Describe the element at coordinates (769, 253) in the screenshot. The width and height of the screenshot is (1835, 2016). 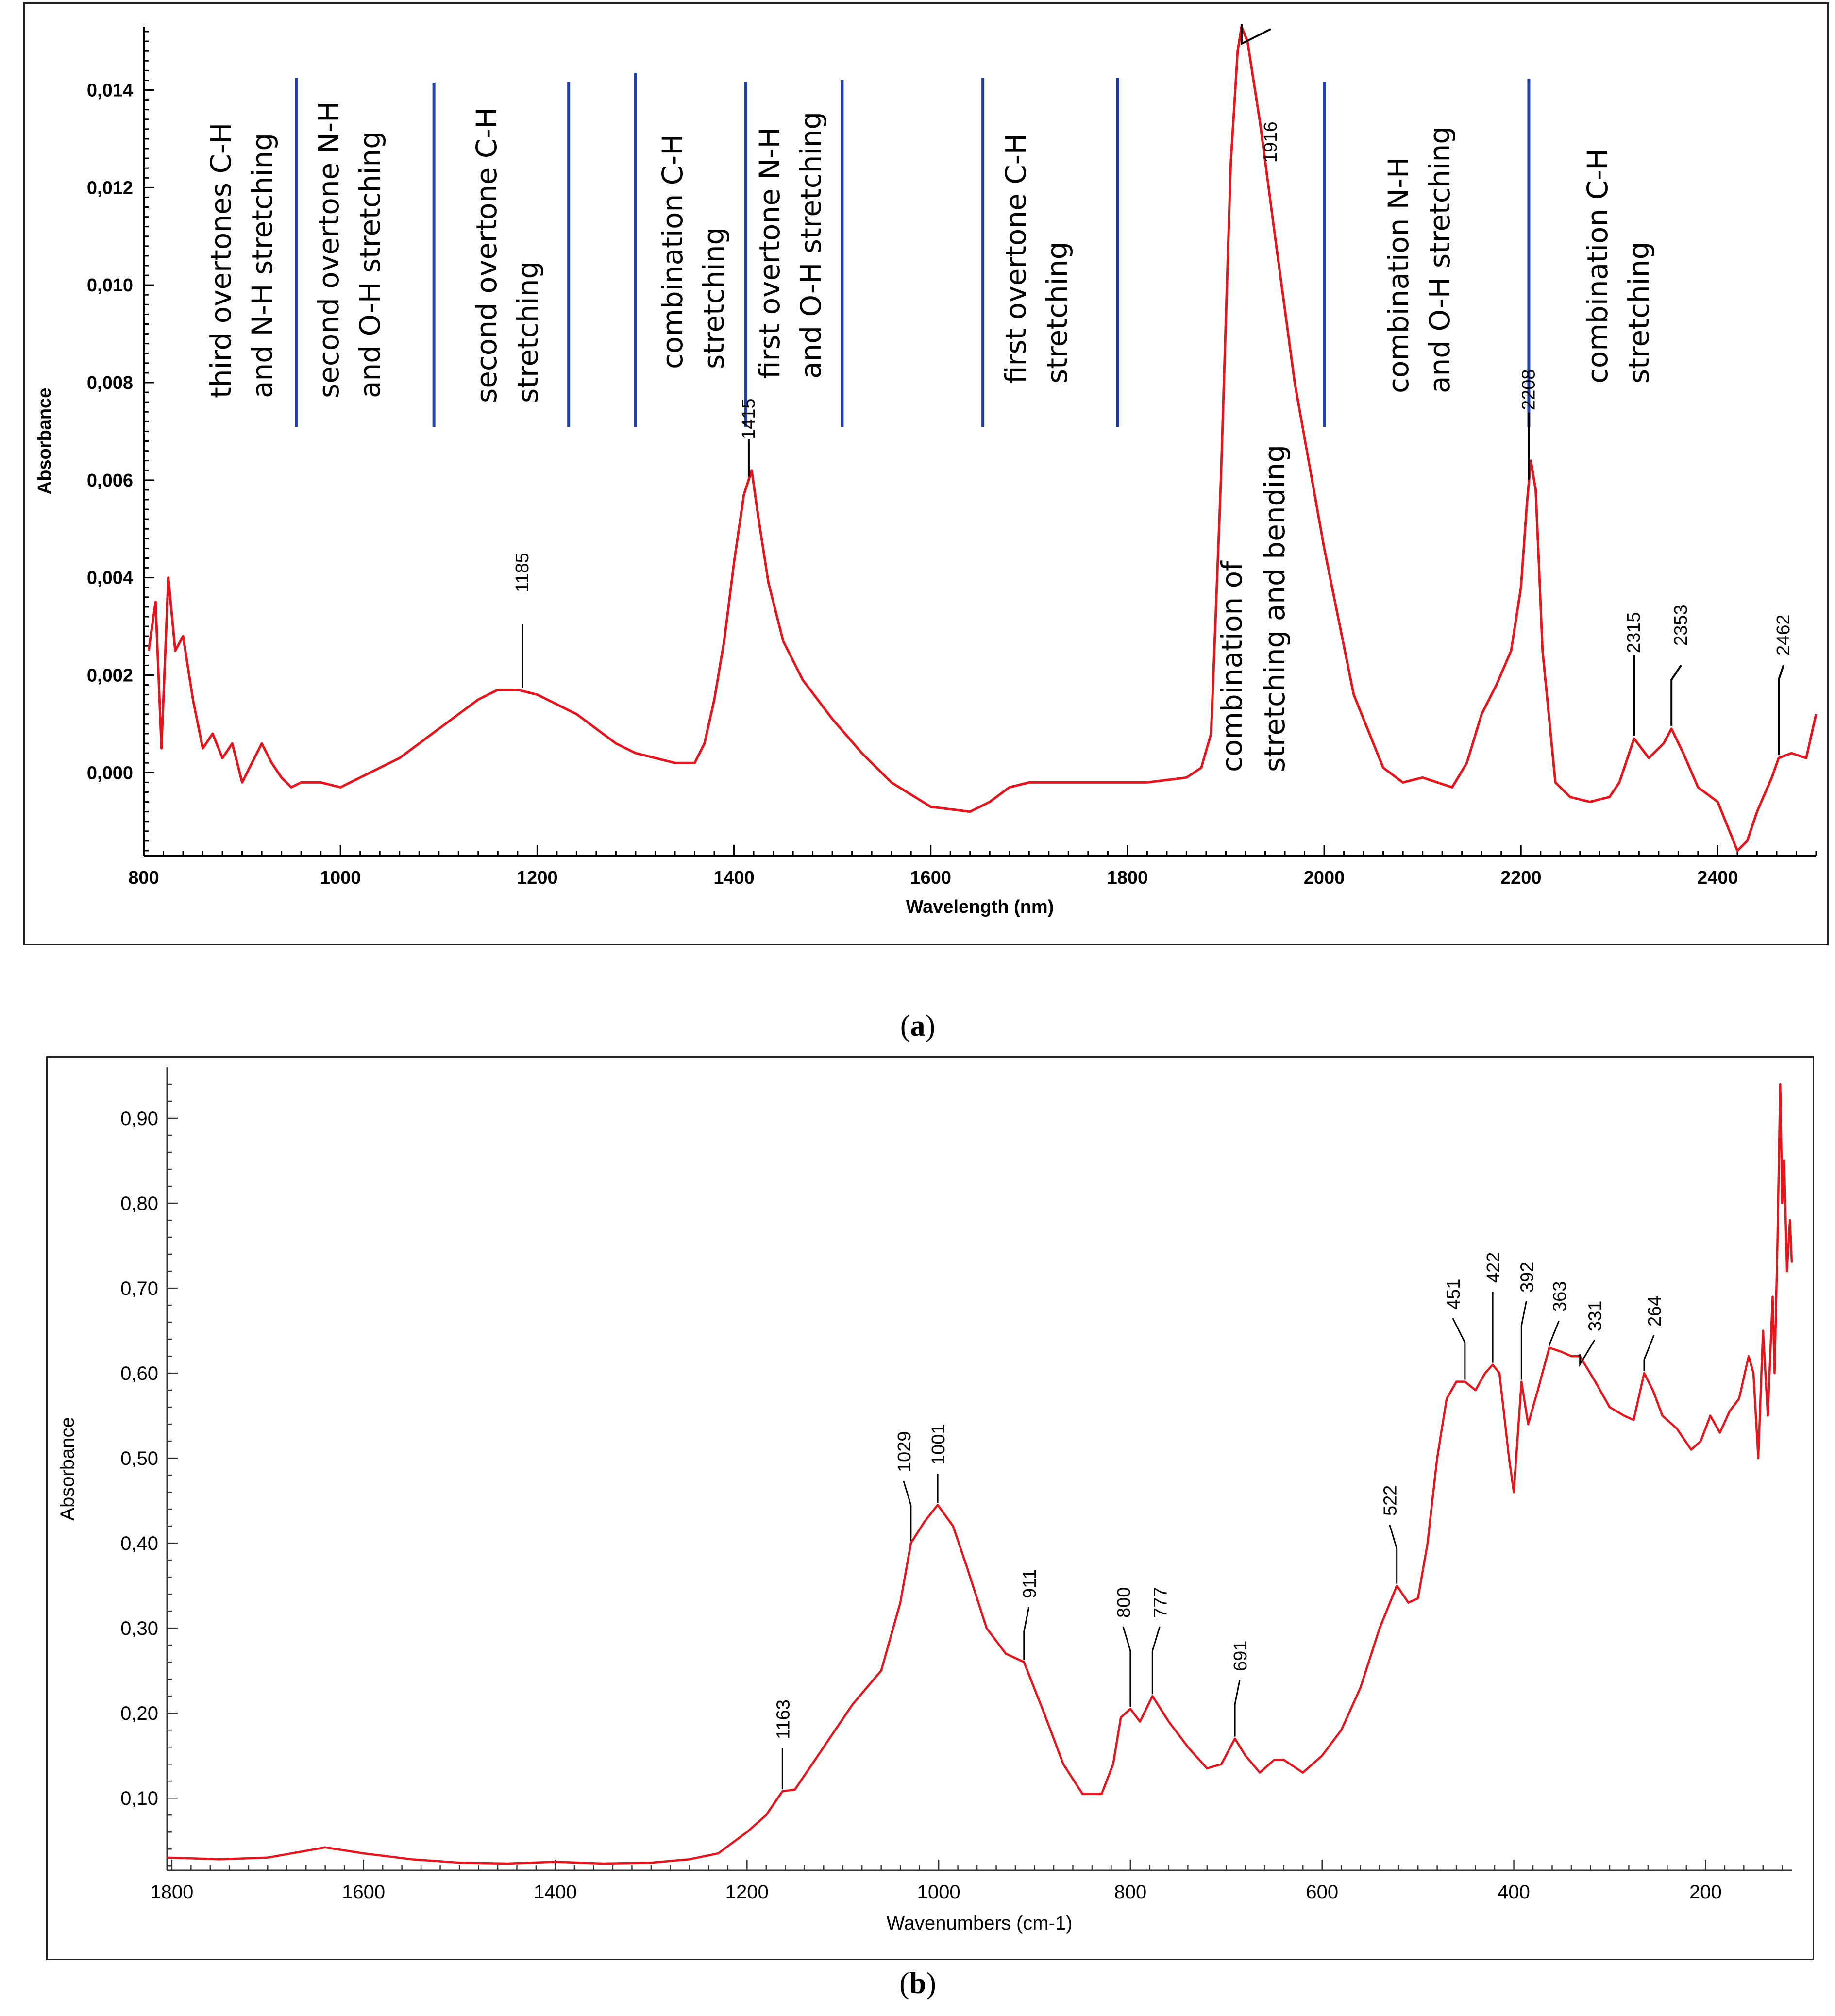
I see `a-band-label-line1: first overtone N-H` at that location.